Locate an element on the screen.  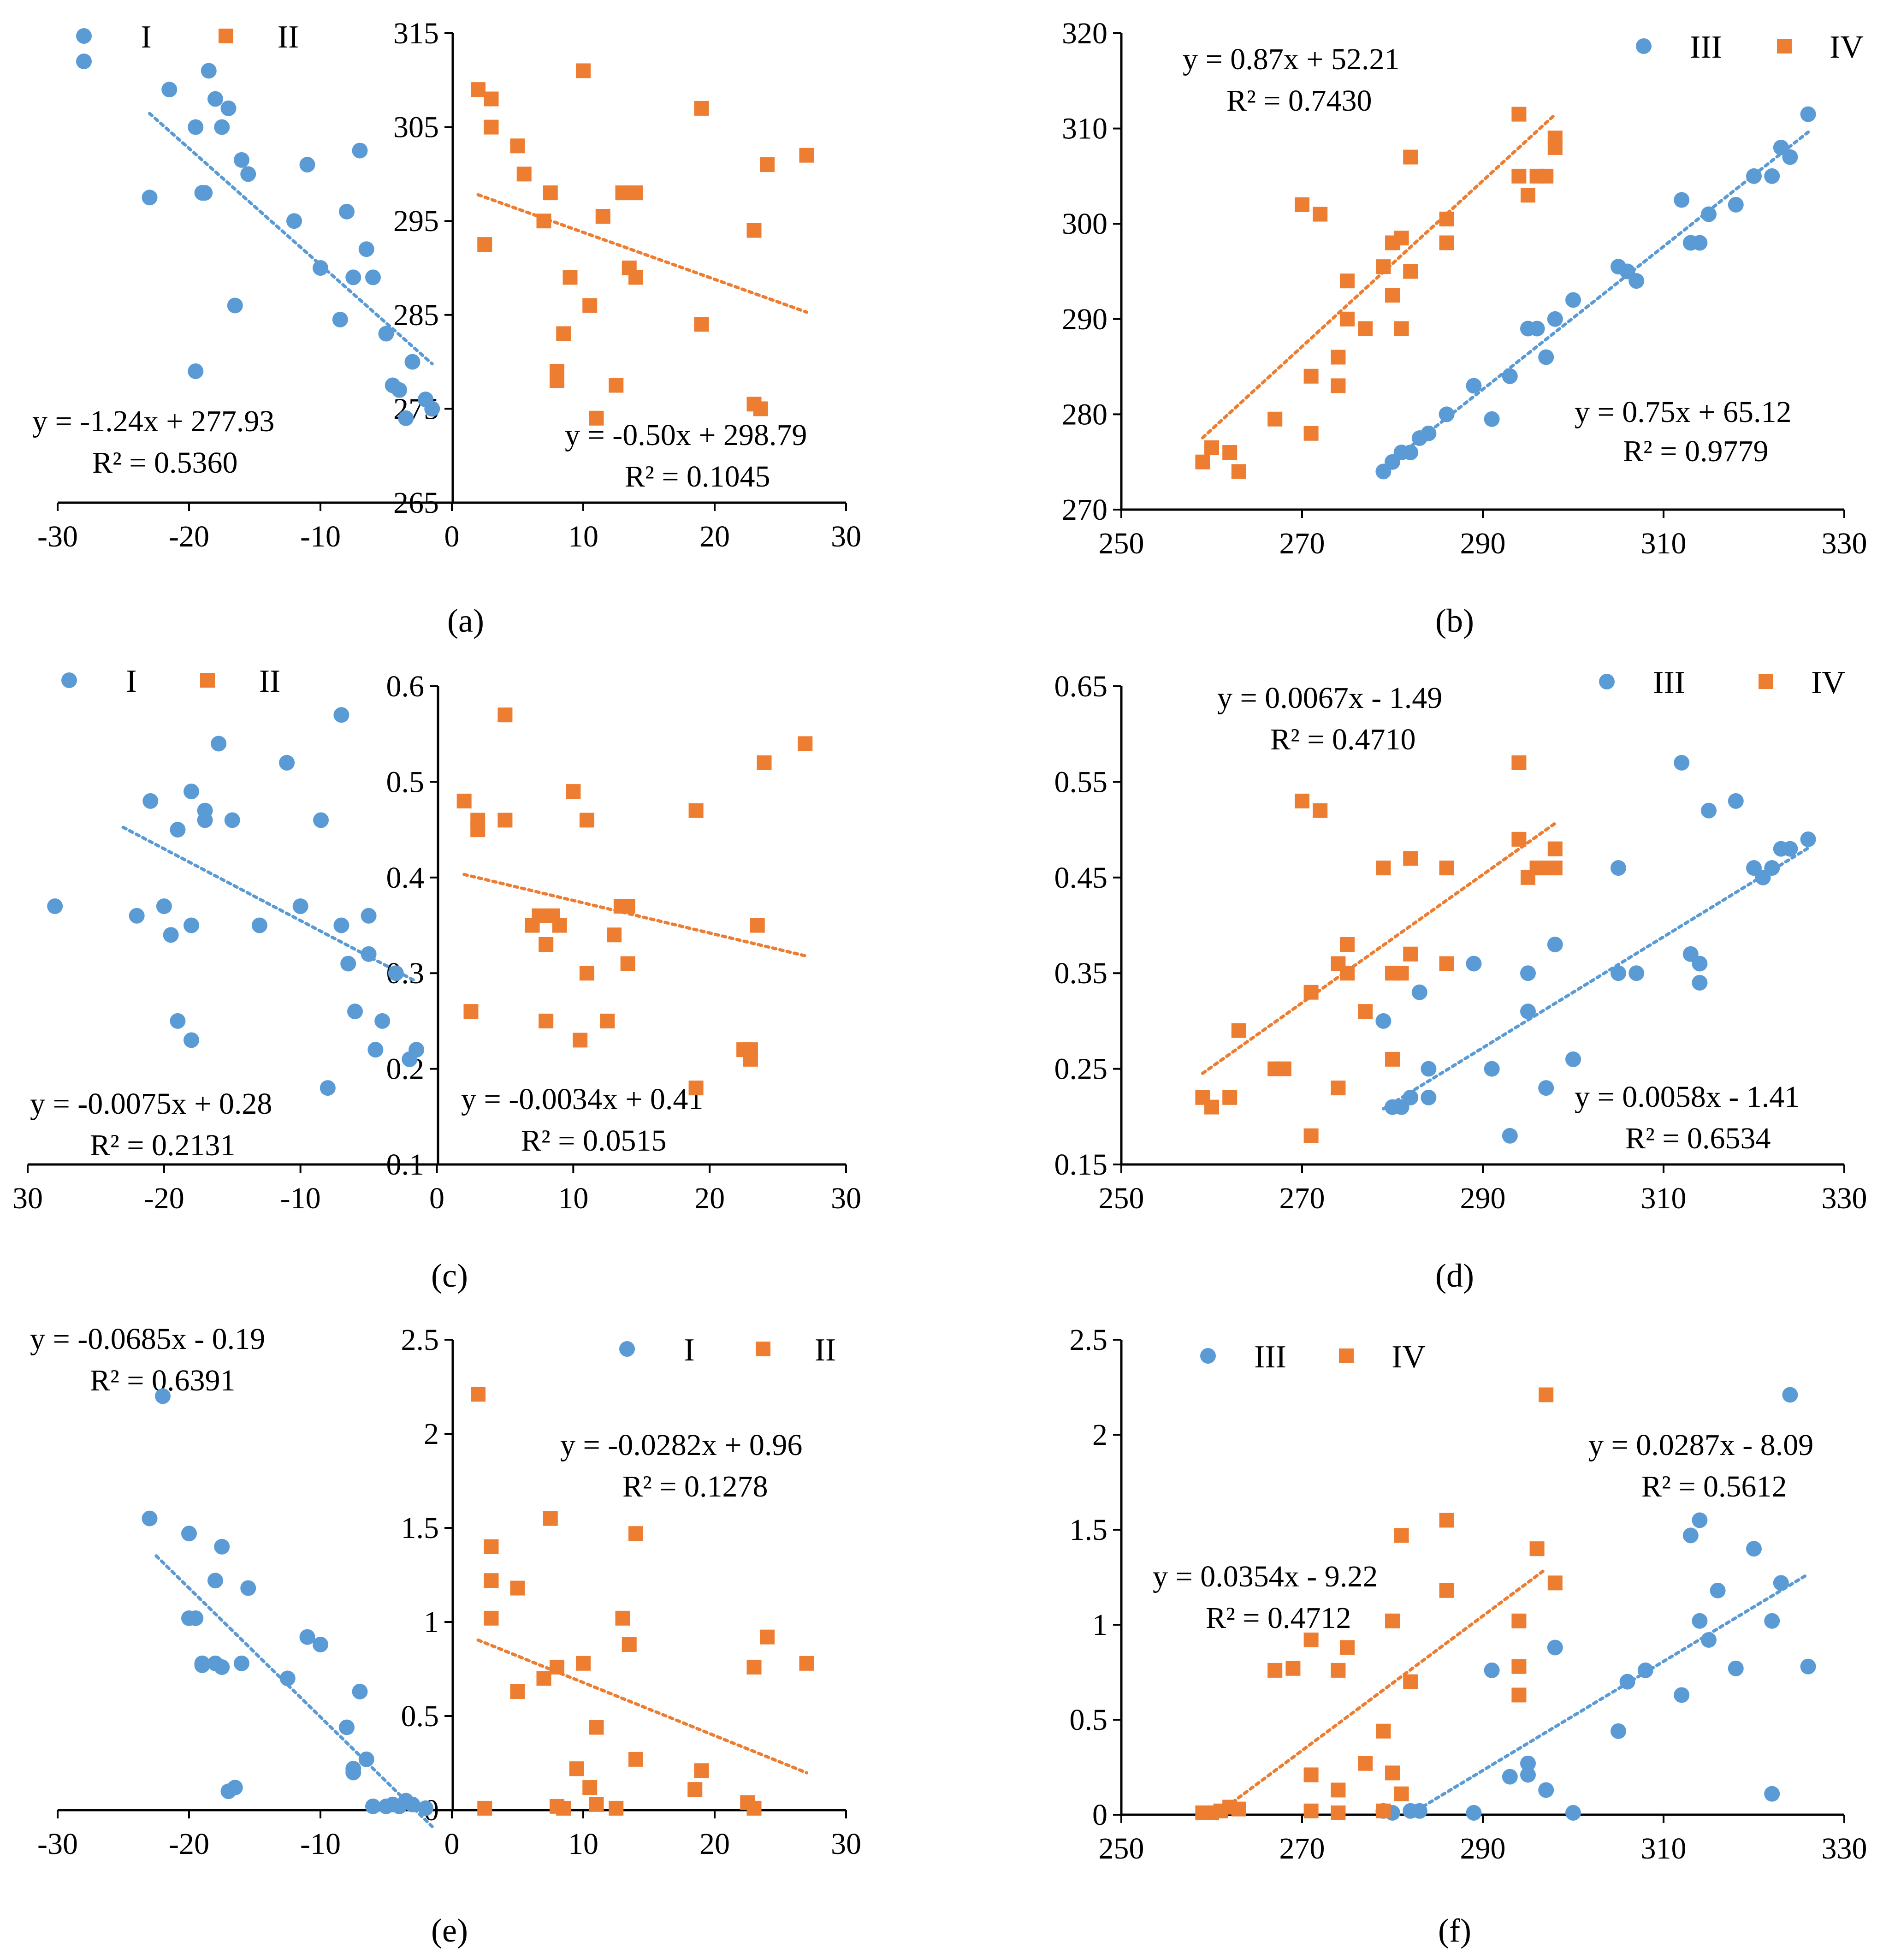
panel-f-legend-label-III: III is located at coordinates (1270, 1357).